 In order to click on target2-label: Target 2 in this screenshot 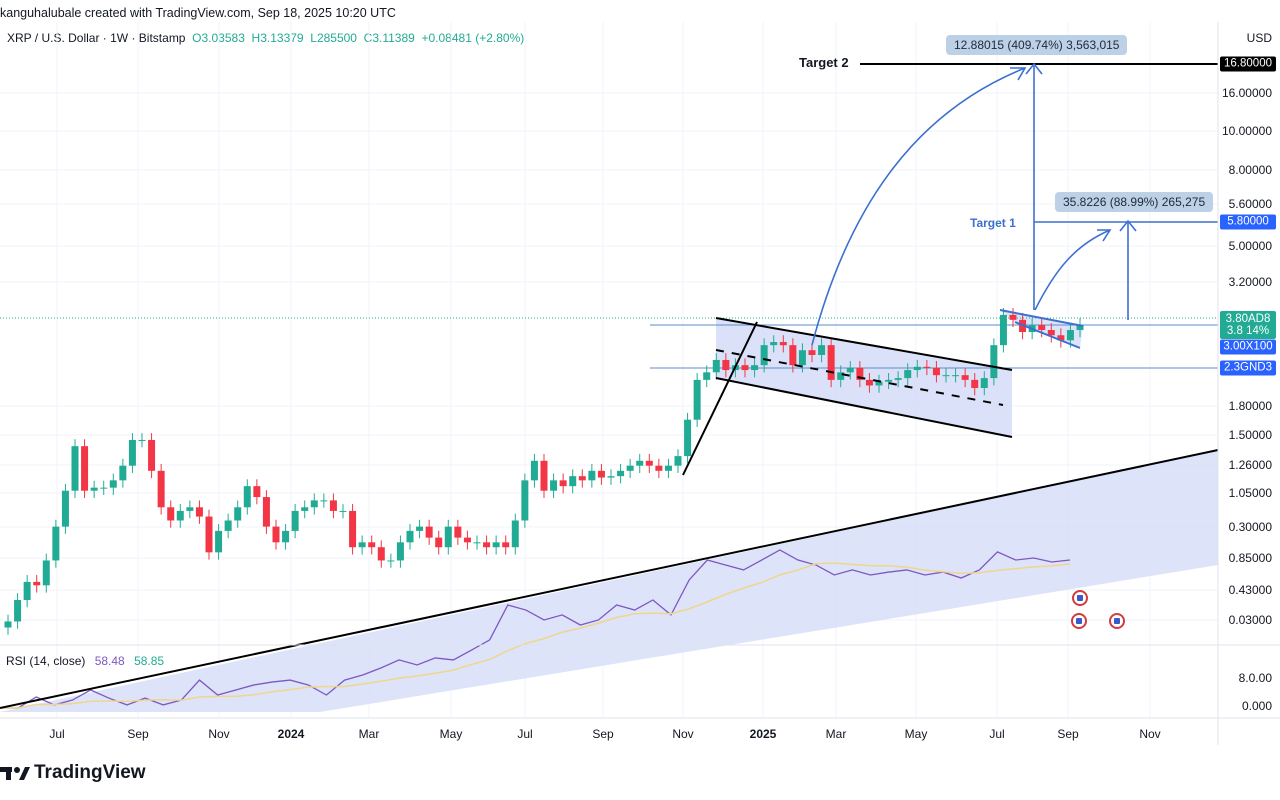, I will do `click(824, 62)`.